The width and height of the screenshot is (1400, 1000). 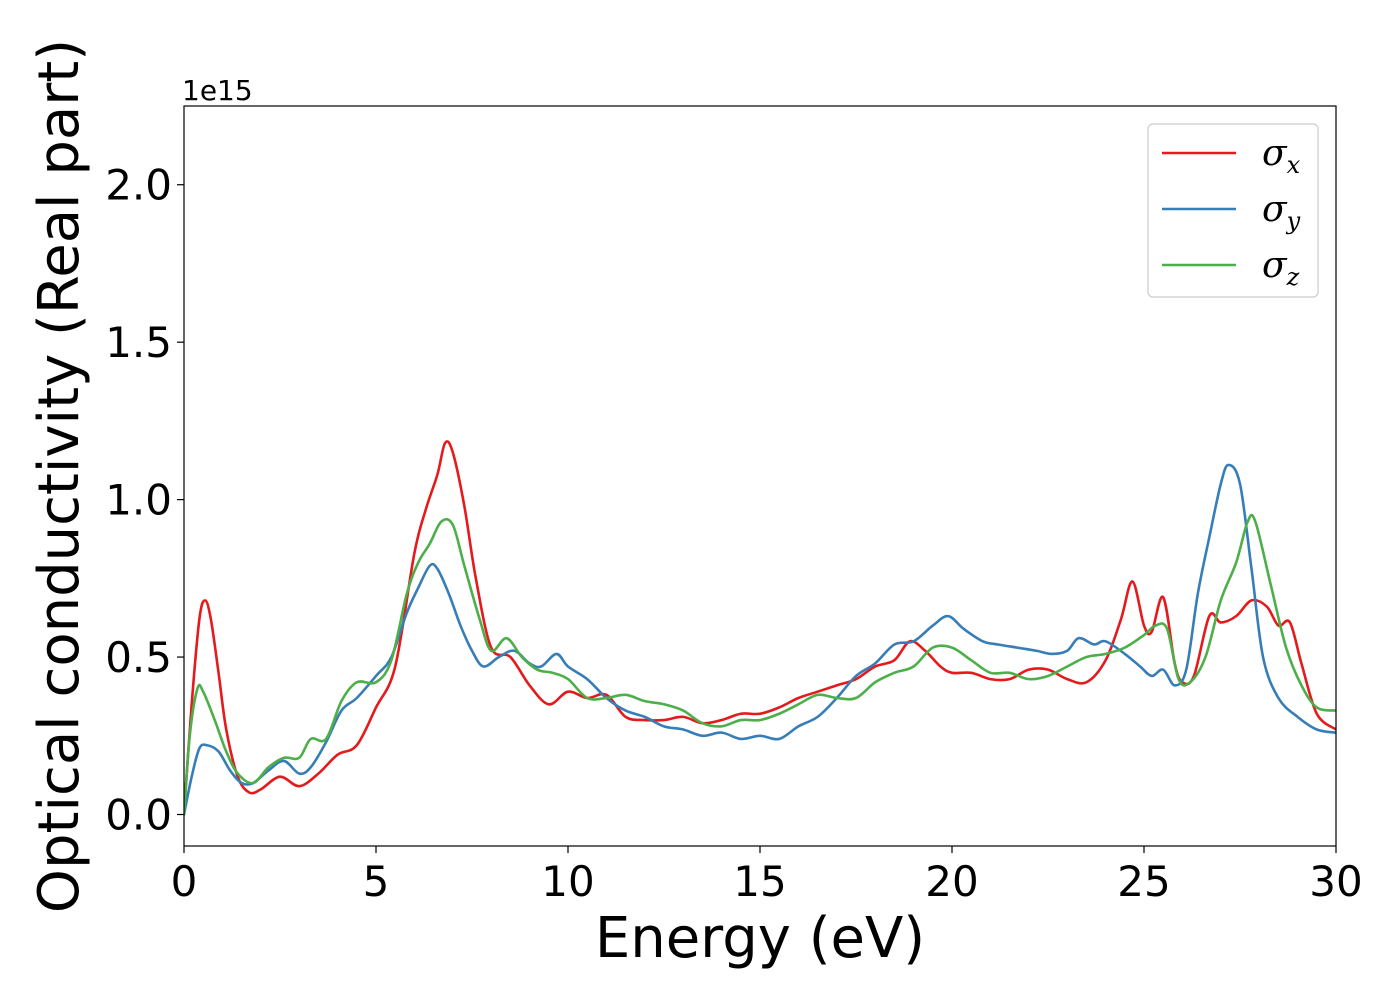 I want to click on y-tick-label: 0.5, so click(x=138, y=657).